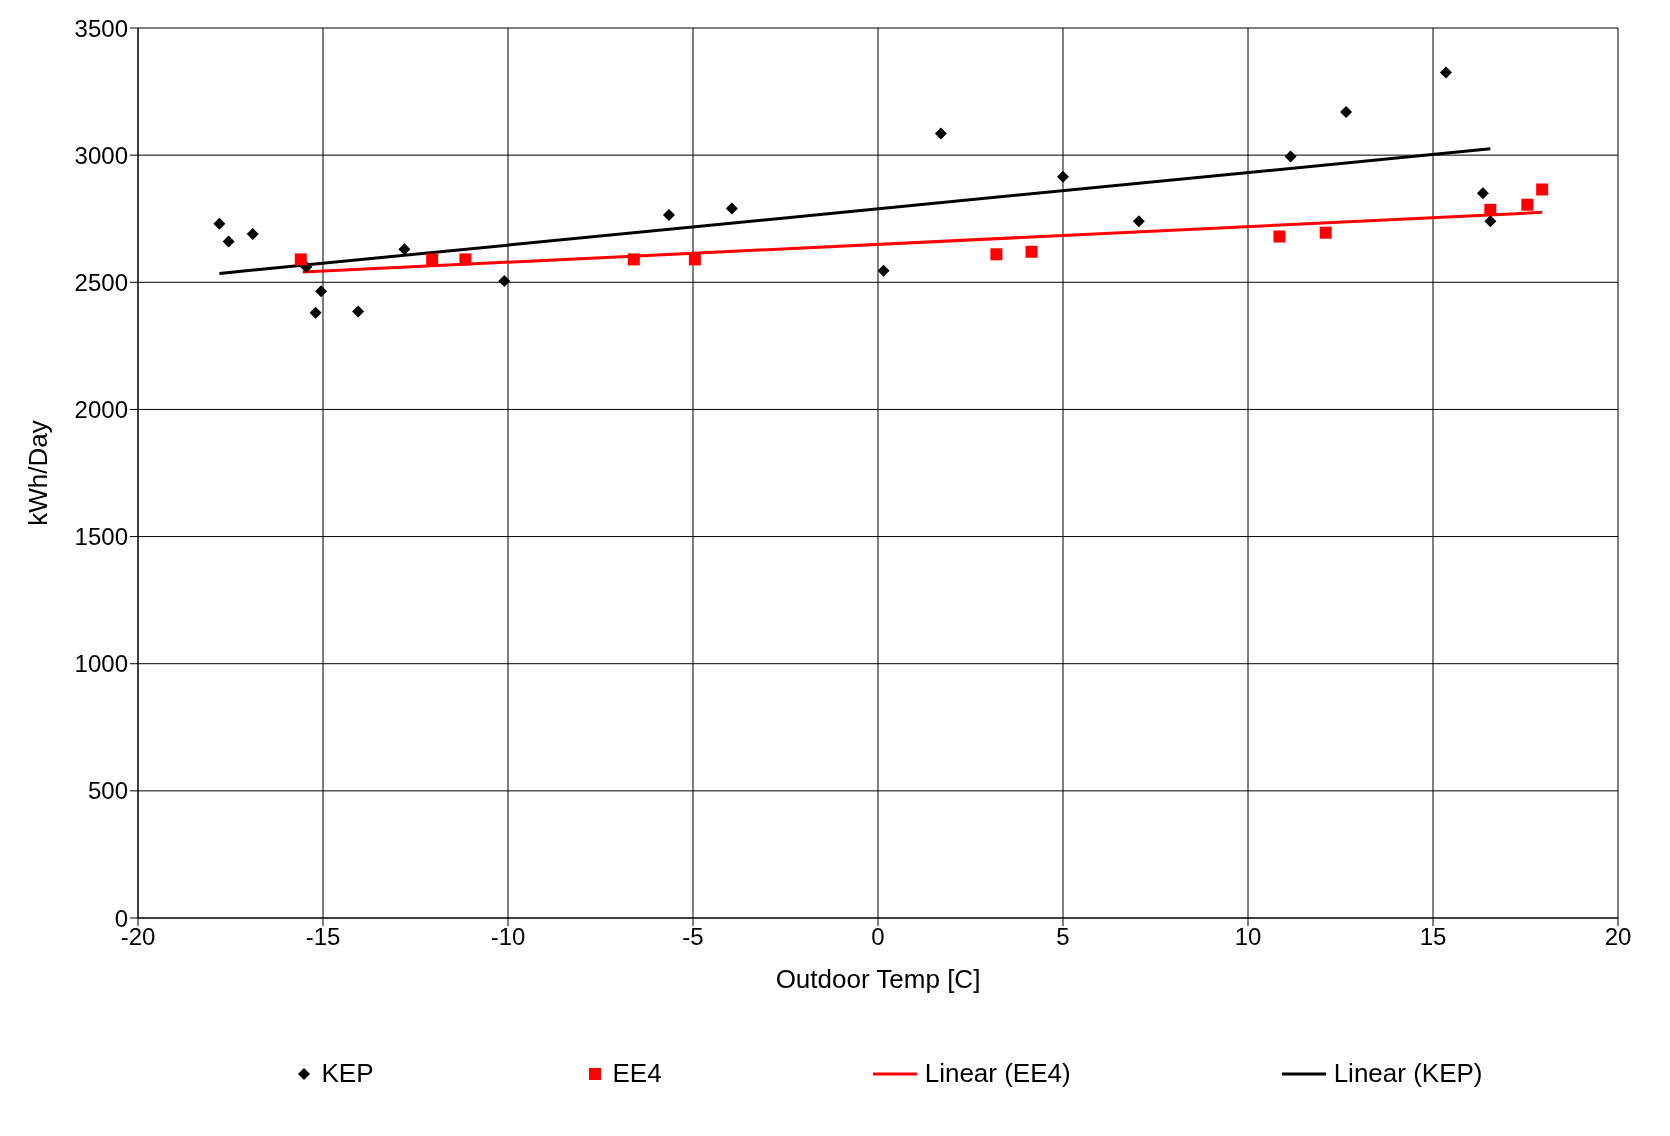 The image size is (1670, 1136). What do you see at coordinates (1618, 937) in the screenshot?
I see `x-tick-label: 20` at bounding box center [1618, 937].